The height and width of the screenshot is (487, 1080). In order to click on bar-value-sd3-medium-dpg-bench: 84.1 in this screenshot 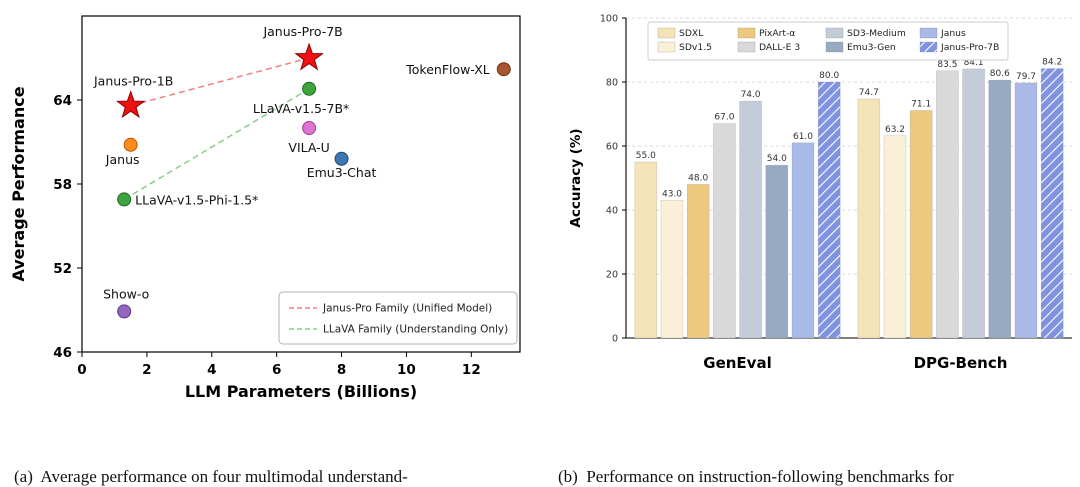, I will do `click(974, 63)`.